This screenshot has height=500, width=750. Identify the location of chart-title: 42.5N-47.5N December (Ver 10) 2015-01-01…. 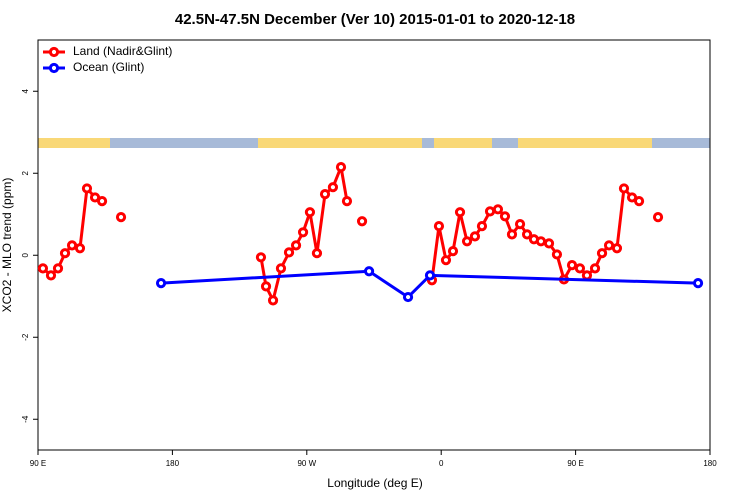
(375, 19).